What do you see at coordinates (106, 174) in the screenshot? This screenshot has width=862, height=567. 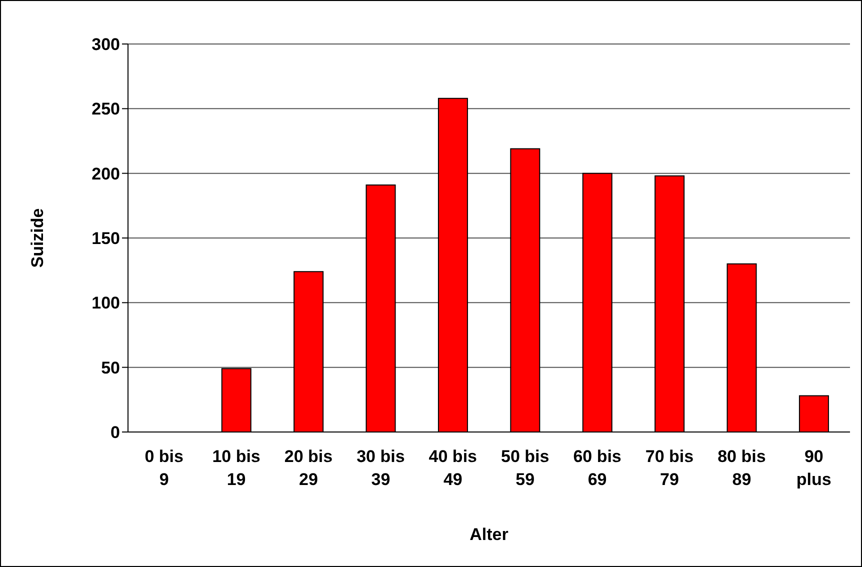 I see `y-tick-label: 200` at bounding box center [106, 174].